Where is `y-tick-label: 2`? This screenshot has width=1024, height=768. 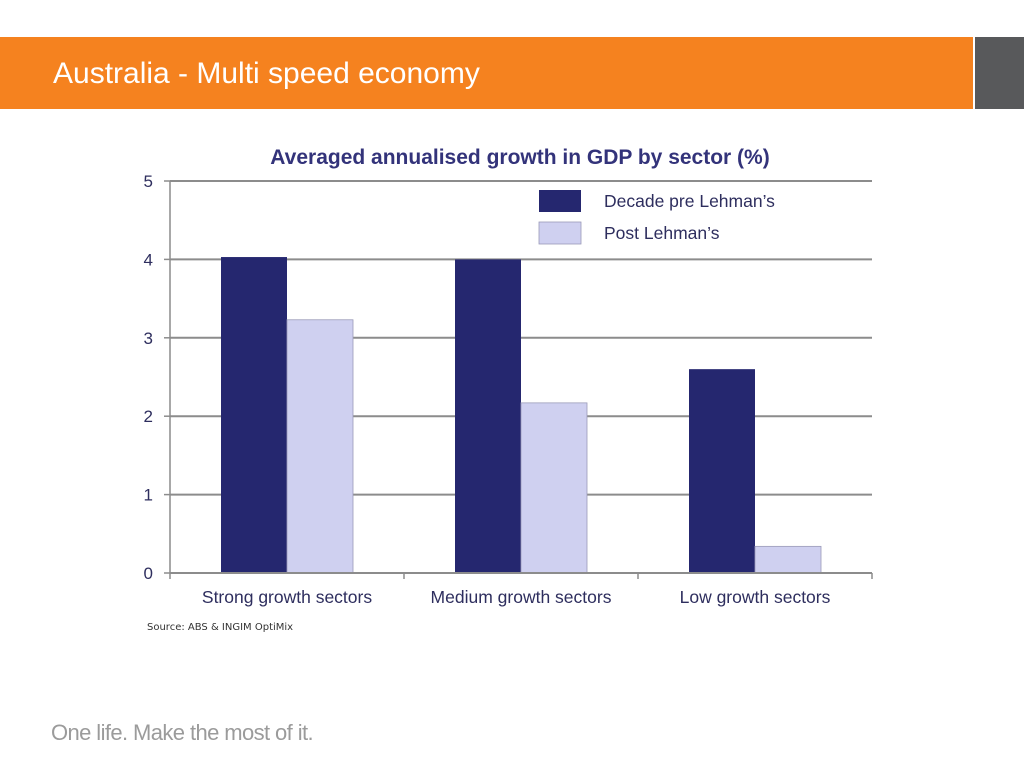
y-tick-label: 2 is located at coordinates (148, 416).